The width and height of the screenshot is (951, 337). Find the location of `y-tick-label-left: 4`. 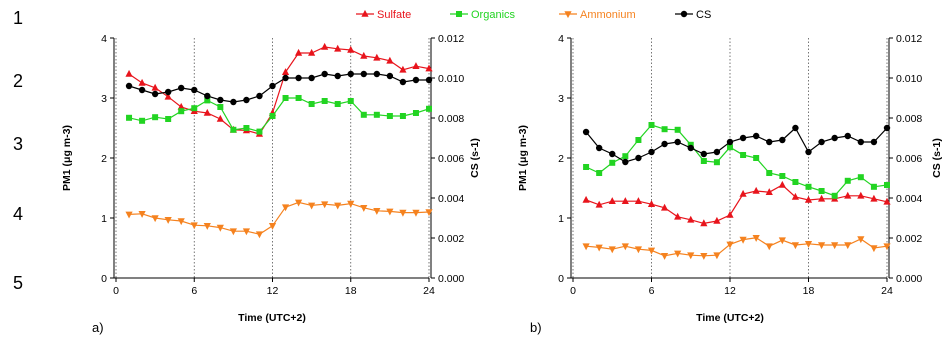

y-tick-label-left: 4 is located at coordinates (104, 39).